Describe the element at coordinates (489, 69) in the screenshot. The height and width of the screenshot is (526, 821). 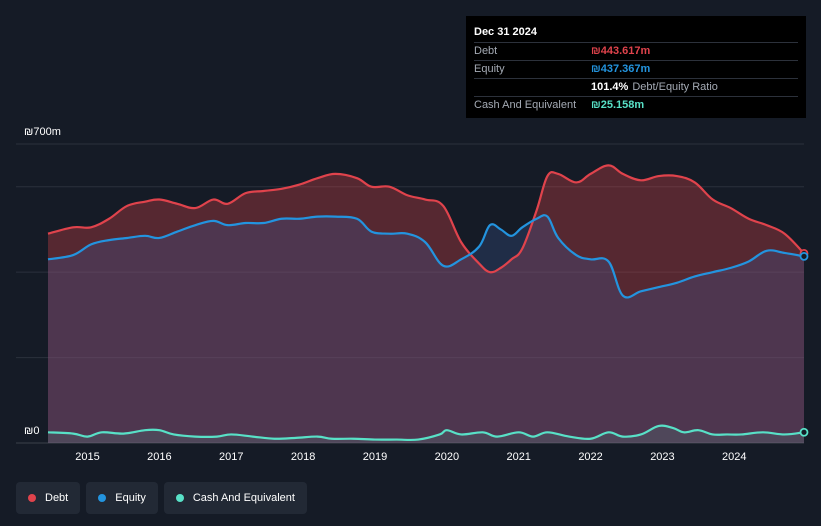
I see `tooltip-label: Equity` at that location.